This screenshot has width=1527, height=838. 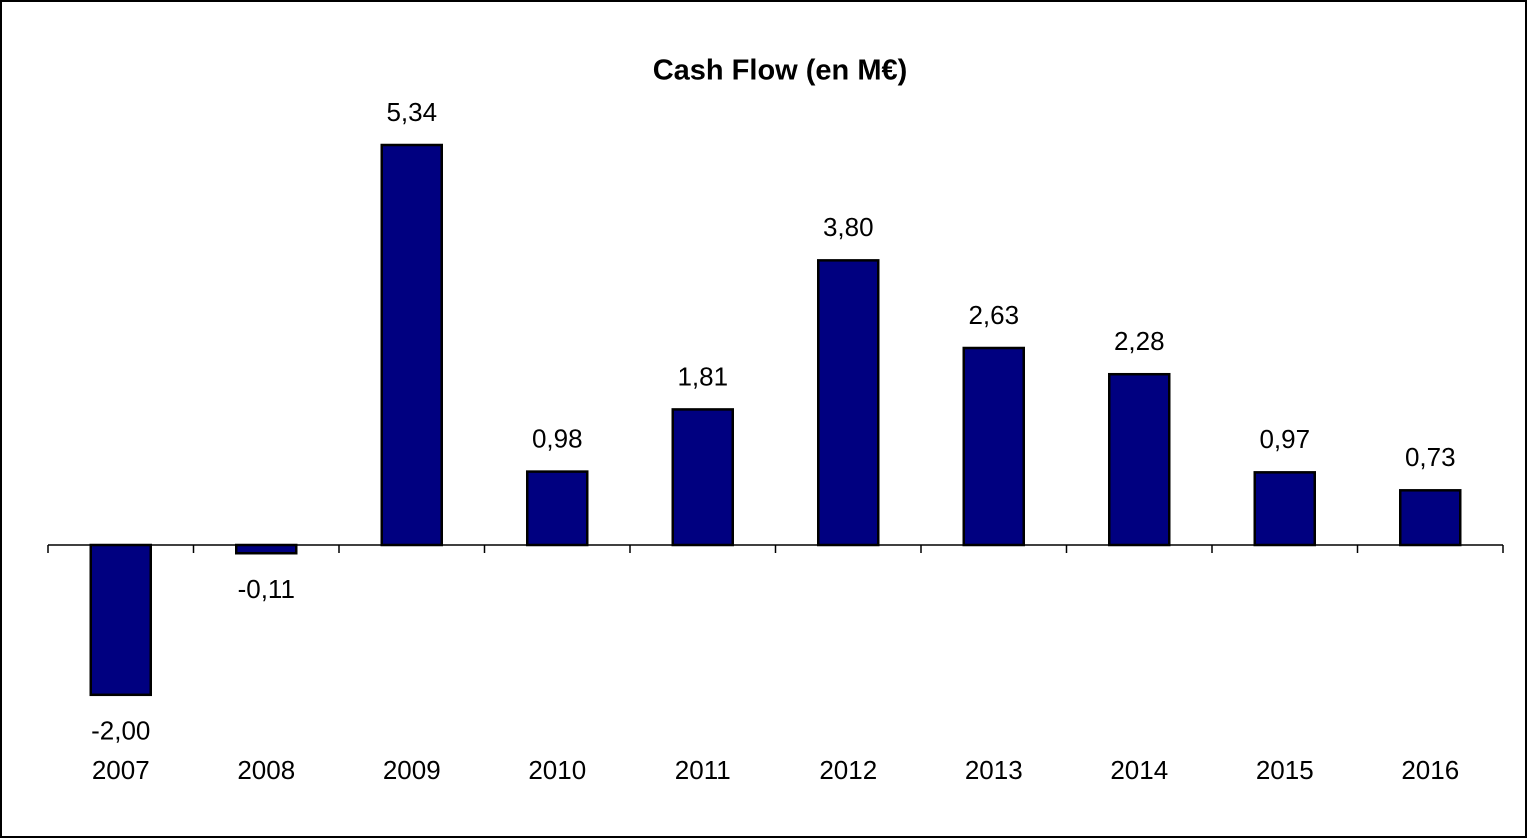 I want to click on data-label: 5,34, so click(x=411, y=112).